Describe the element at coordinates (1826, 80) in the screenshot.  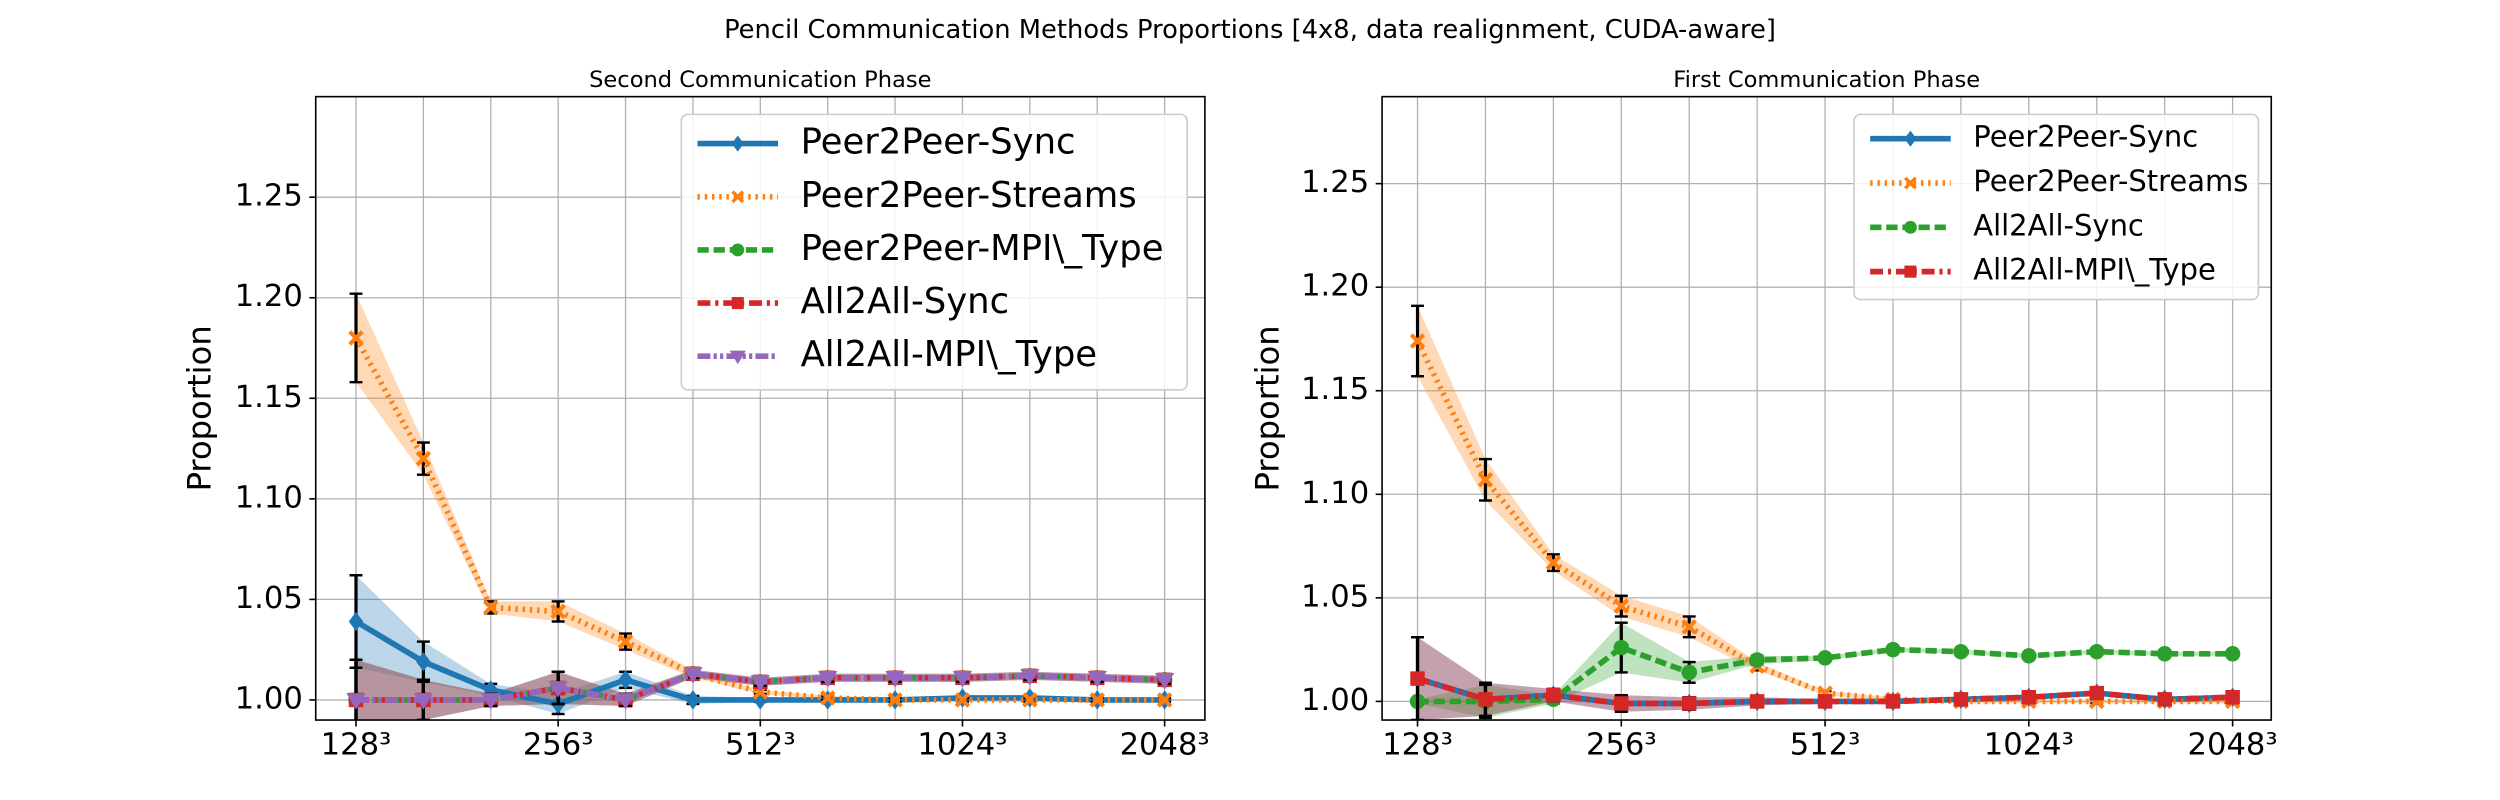
I see `subplot-title: First Communication Phase` at that location.